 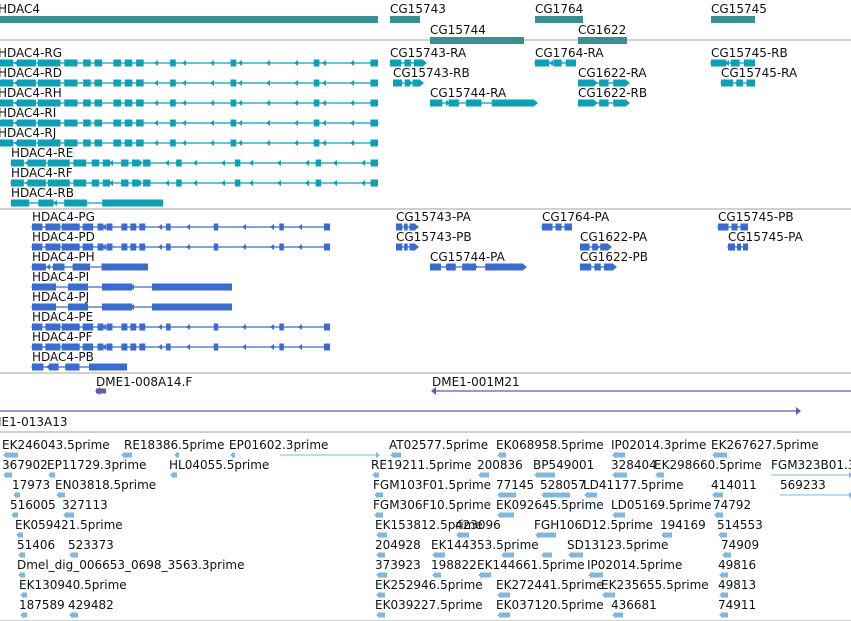 I want to click on est-label-200836: 200836, so click(x=500, y=465).